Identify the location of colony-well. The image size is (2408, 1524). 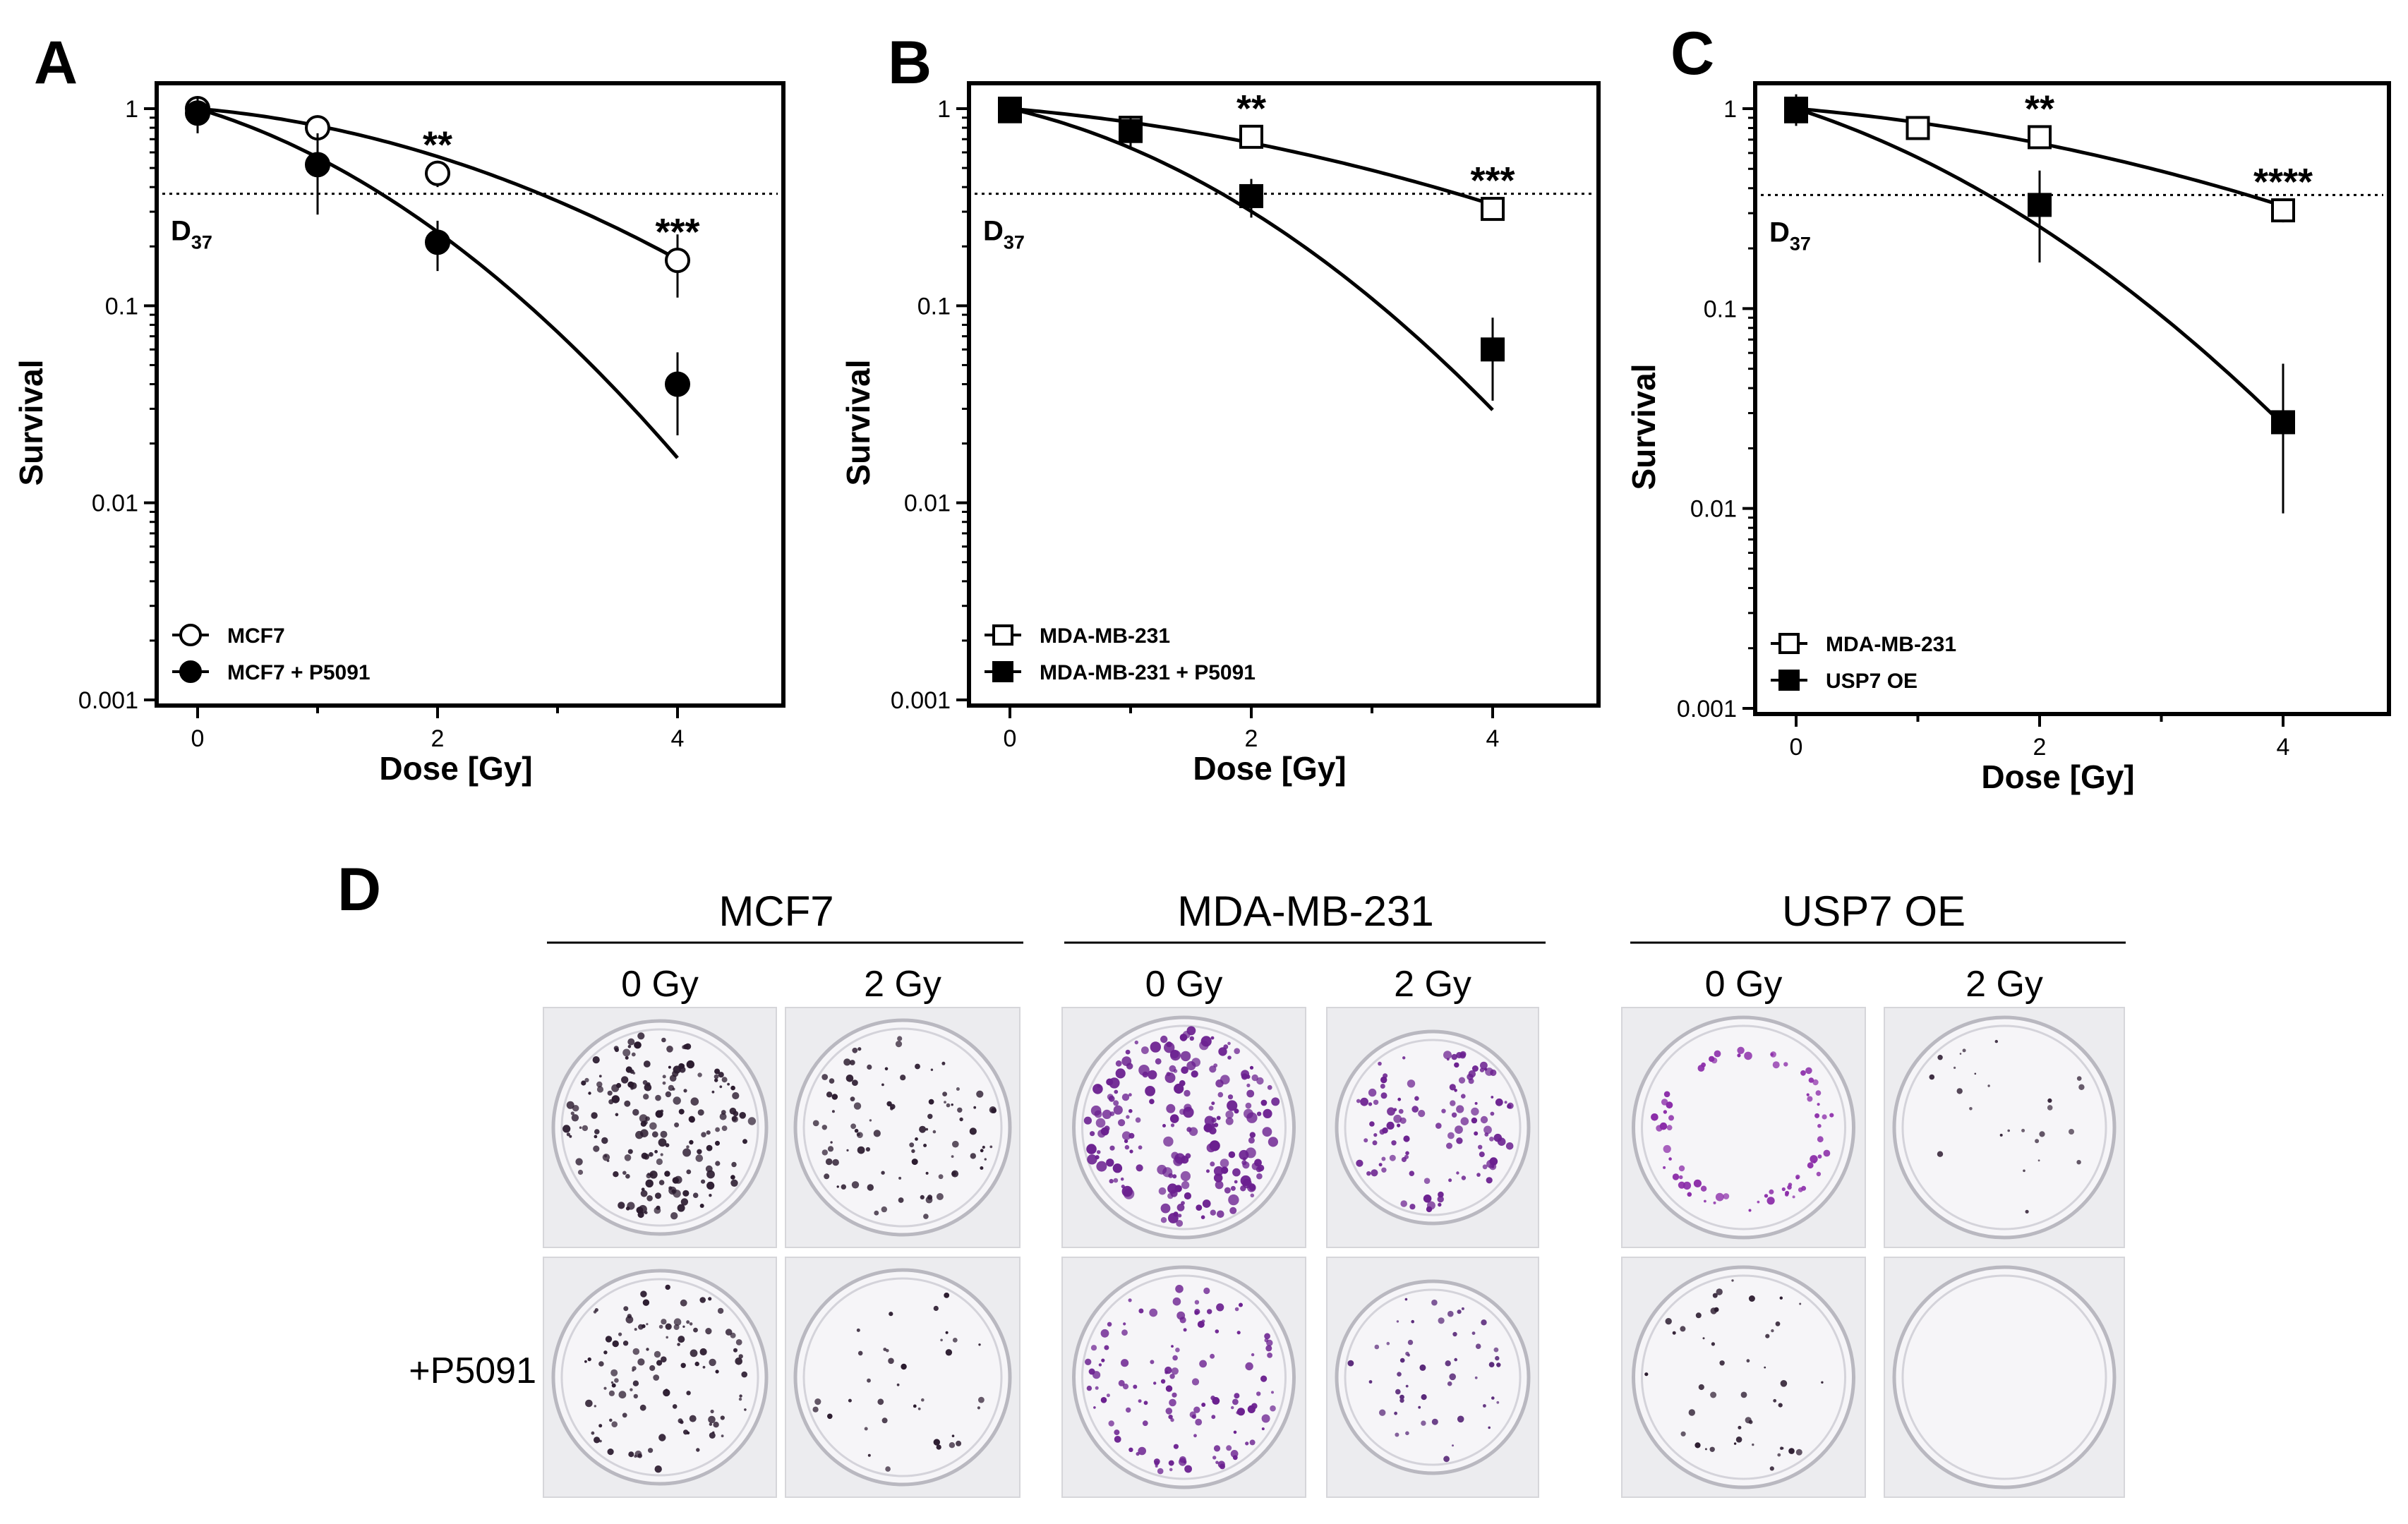
(903, 1377).